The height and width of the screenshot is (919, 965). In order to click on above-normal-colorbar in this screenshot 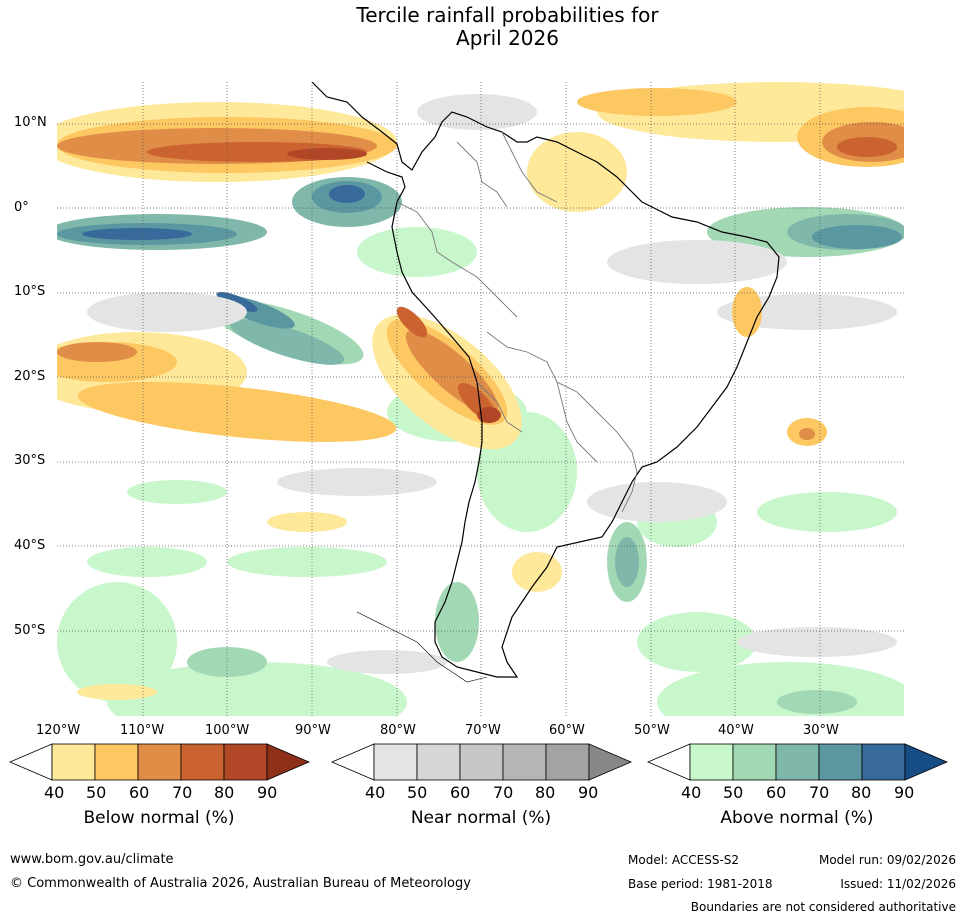, I will do `click(797, 762)`.